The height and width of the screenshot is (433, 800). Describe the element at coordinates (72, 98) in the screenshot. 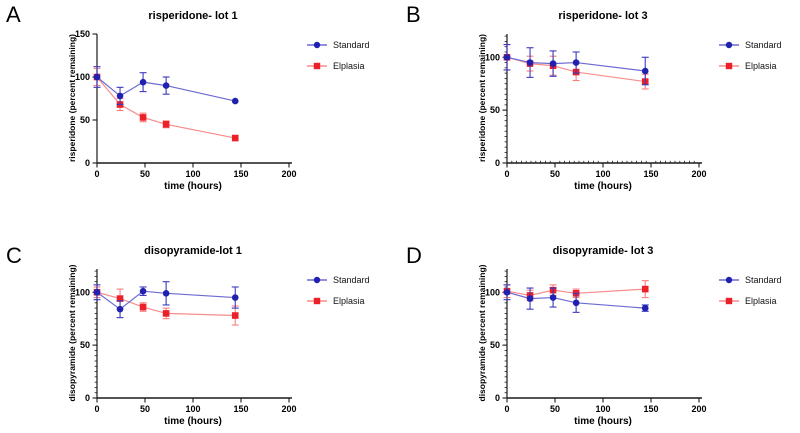

I see `y-axis-label-a: risperidone (percent remaining)` at that location.